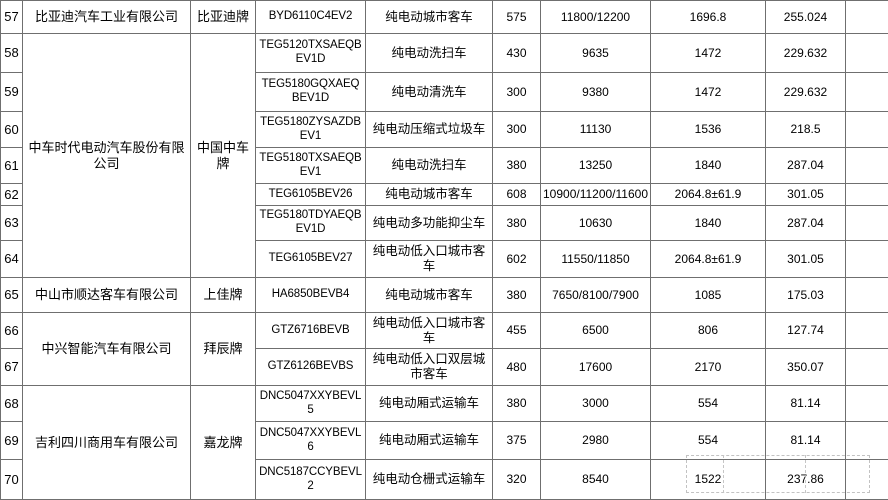 The height and width of the screenshot is (500, 888). I want to click on battery-capacity-cell: 10630, so click(596, 223).